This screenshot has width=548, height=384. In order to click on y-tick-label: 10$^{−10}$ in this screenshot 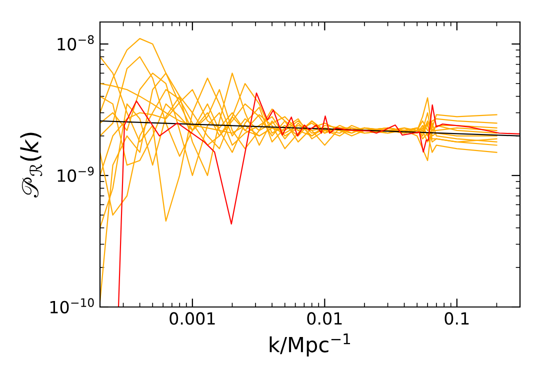, I will do `click(72, 306)`.